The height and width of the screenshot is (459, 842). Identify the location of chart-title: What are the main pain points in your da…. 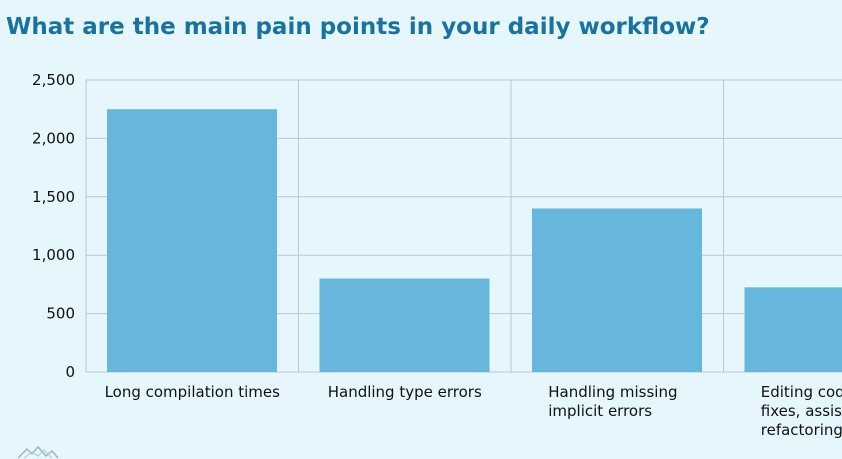
(358, 27).